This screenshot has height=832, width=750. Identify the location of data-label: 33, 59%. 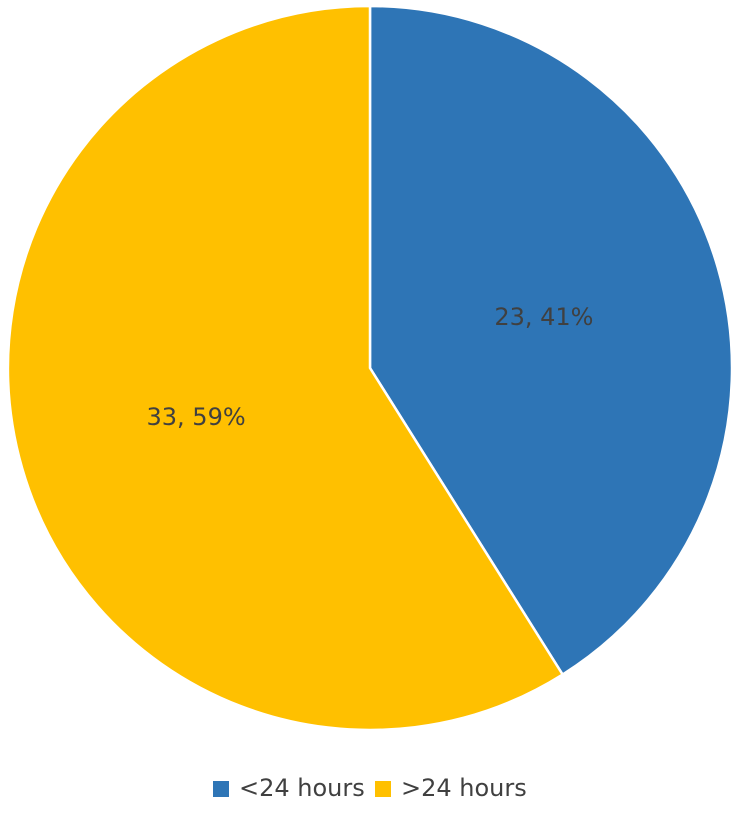
(196, 417).